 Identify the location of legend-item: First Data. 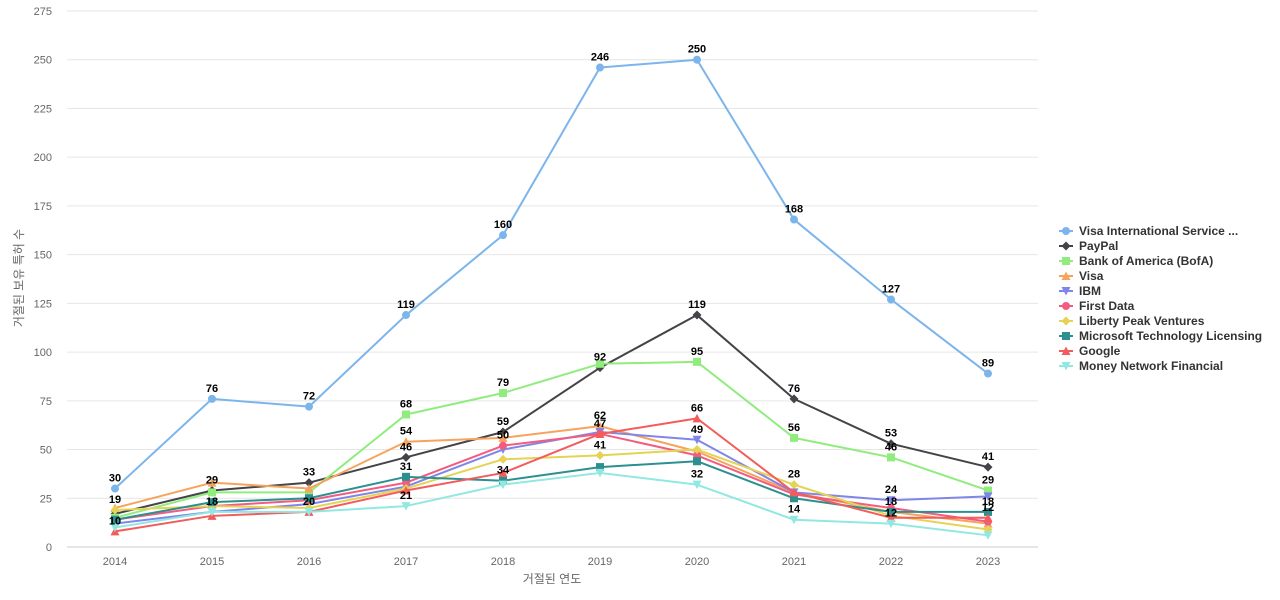
(1097, 306).